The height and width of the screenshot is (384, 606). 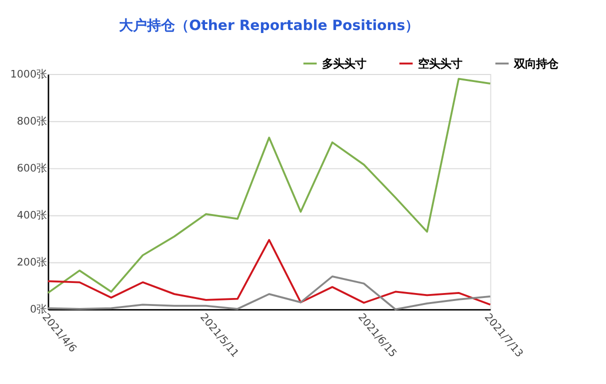 What do you see at coordinates (31, 168) in the screenshot?
I see `y-tick-label: 600张` at bounding box center [31, 168].